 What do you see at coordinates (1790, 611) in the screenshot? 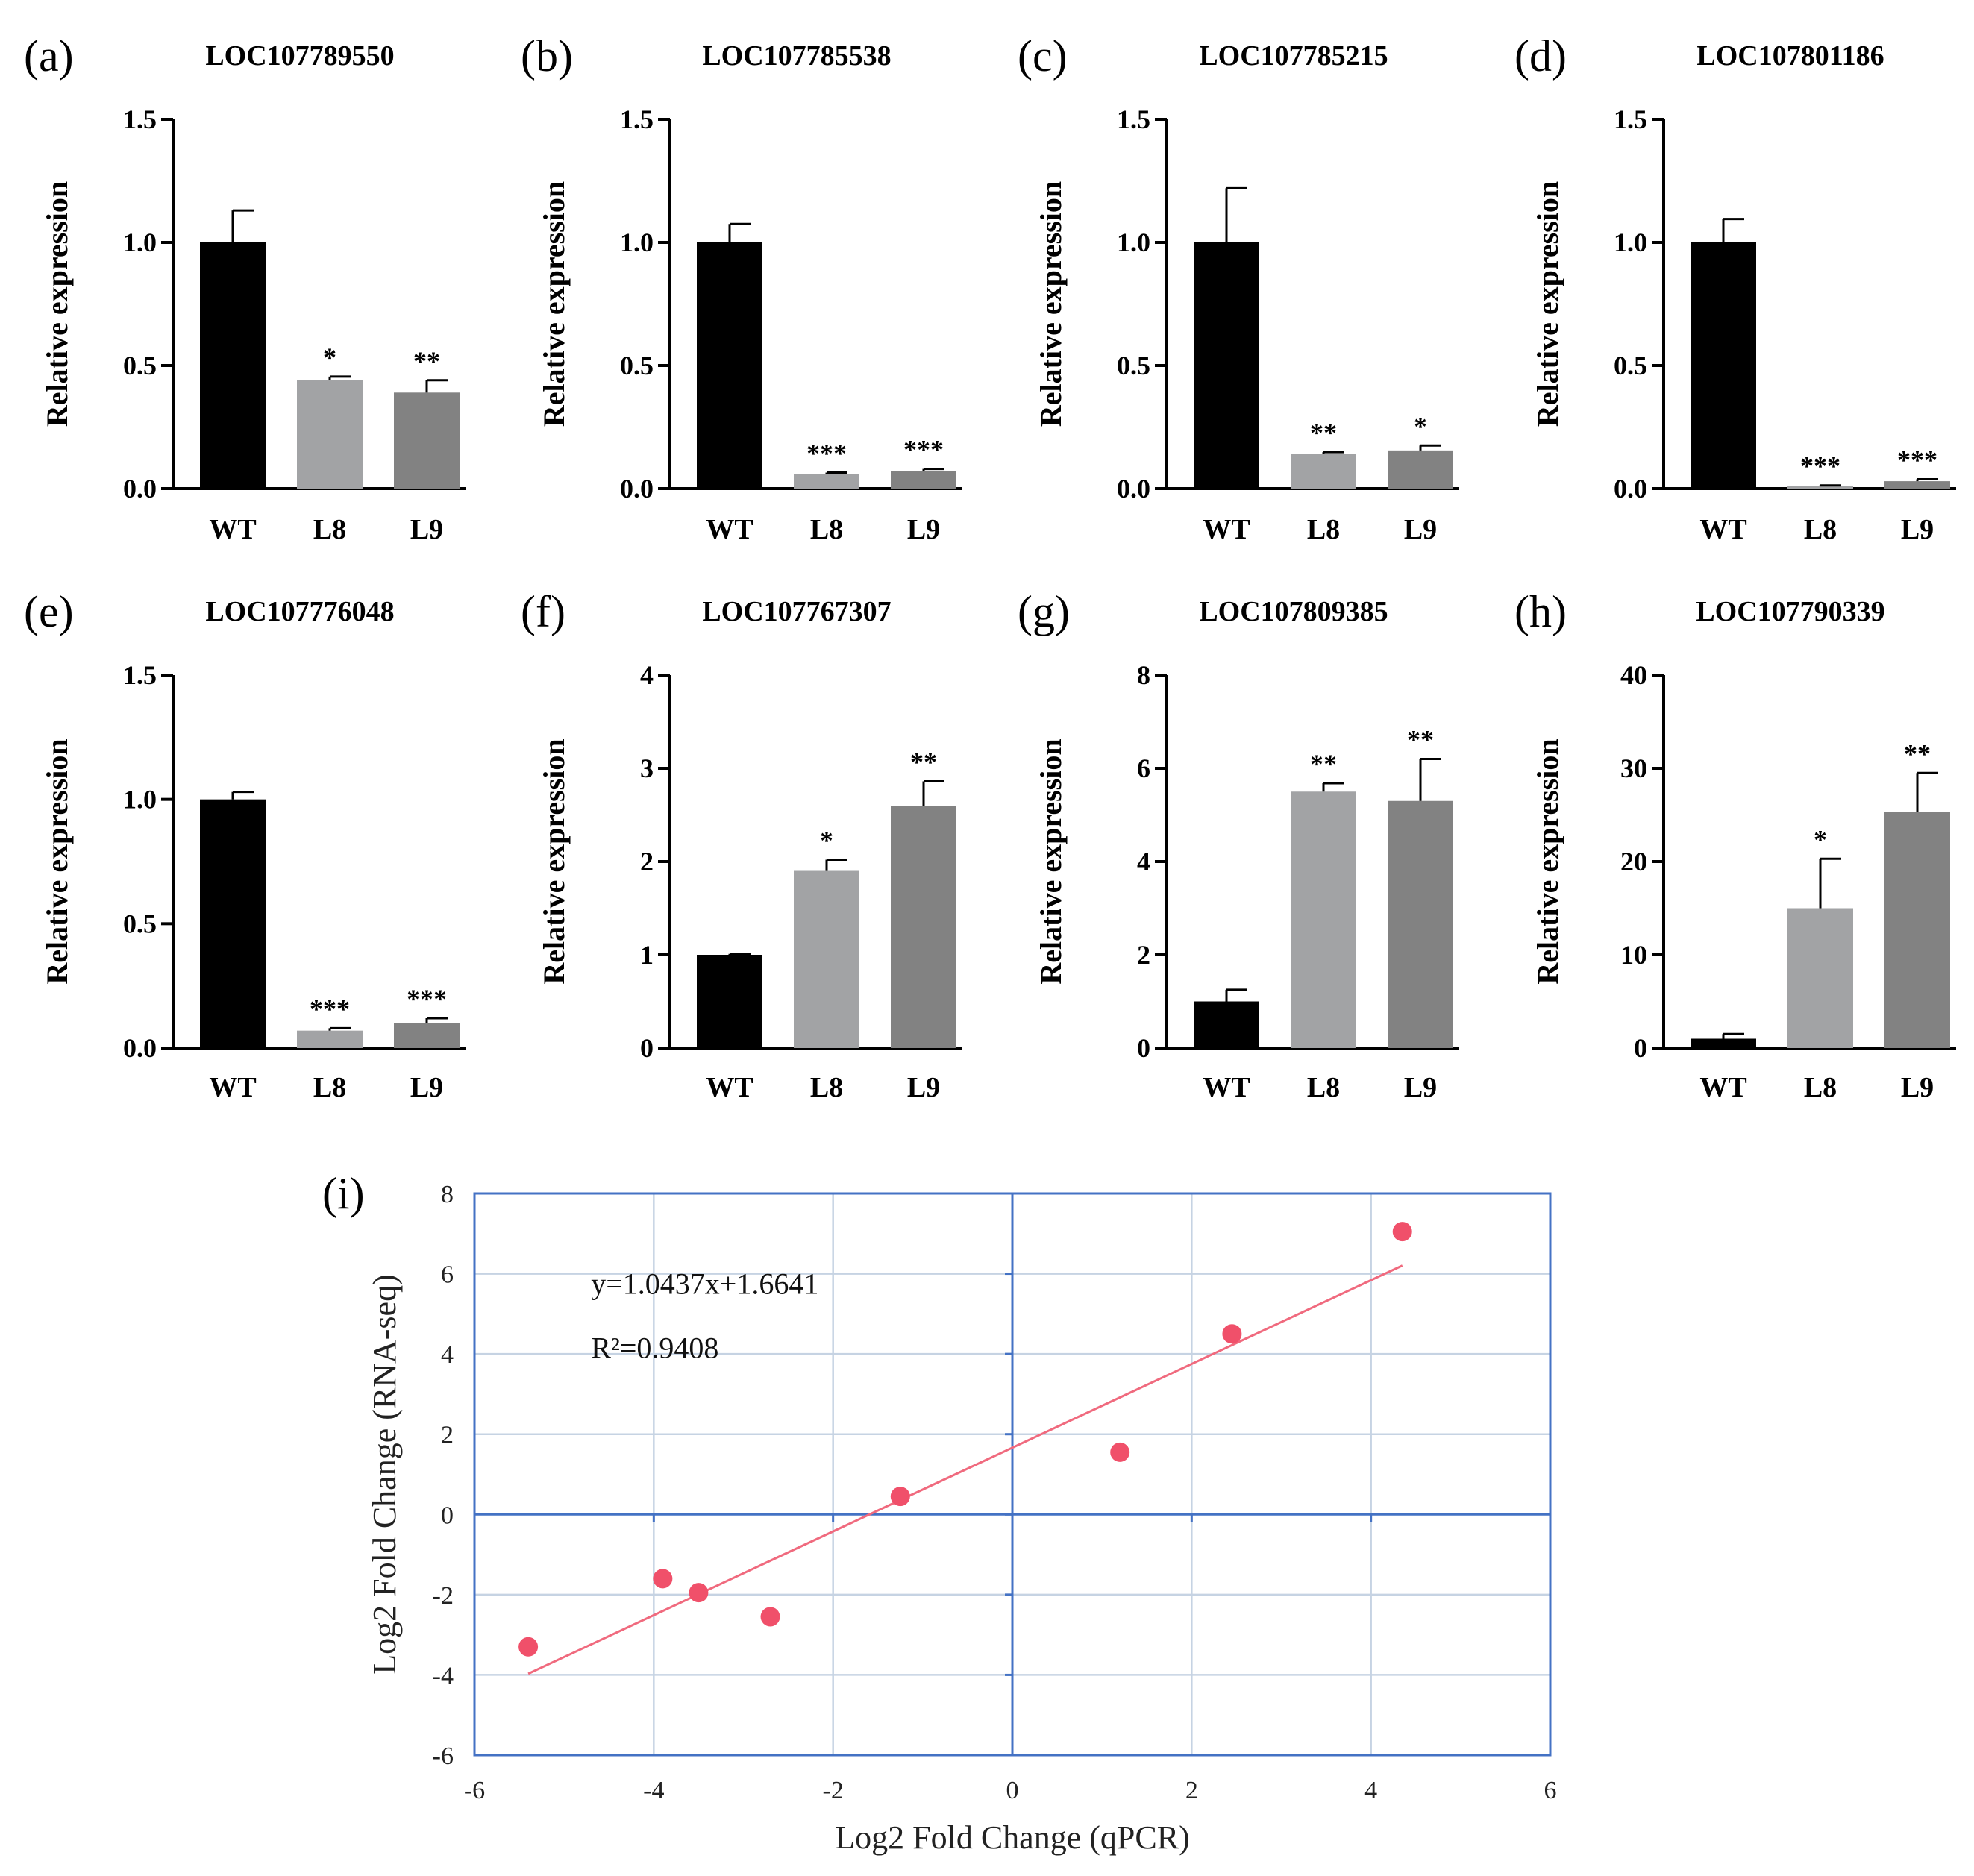
I see `panel-title: LOC107790339` at bounding box center [1790, 611].